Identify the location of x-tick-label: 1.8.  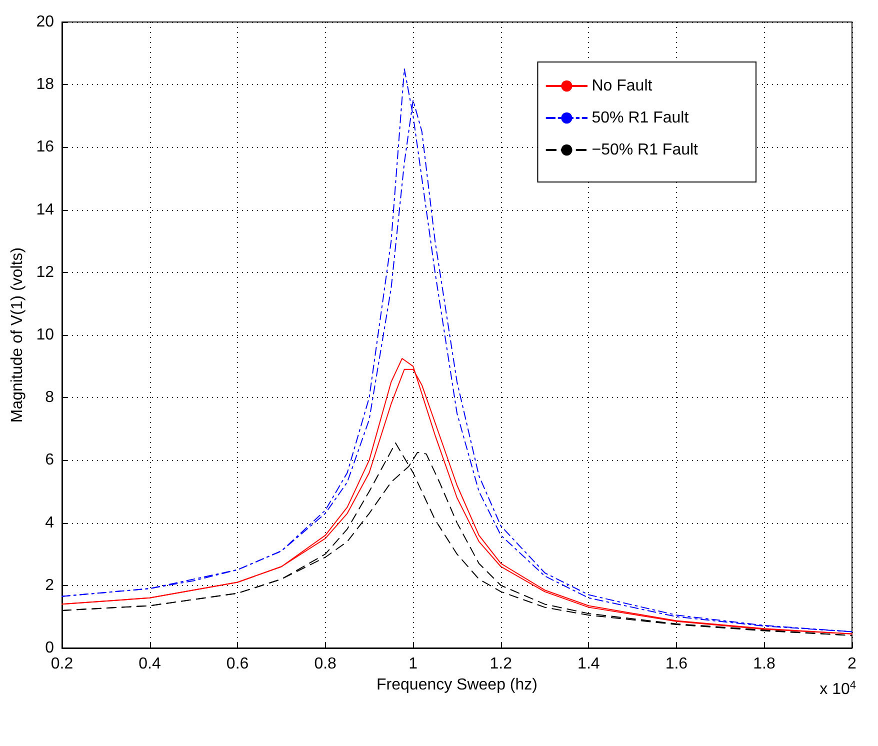
(764, 664).